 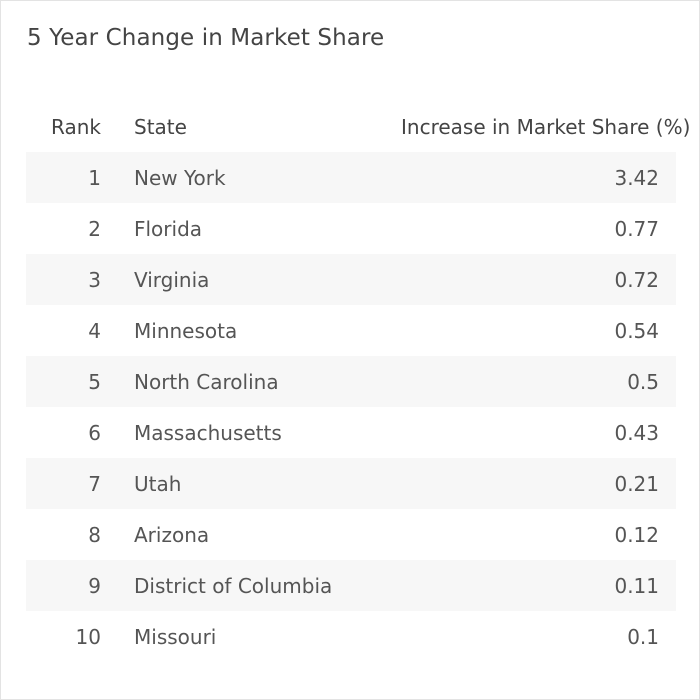 I want to click on cell-state: Massachusetts, so click(x=208, y=432).